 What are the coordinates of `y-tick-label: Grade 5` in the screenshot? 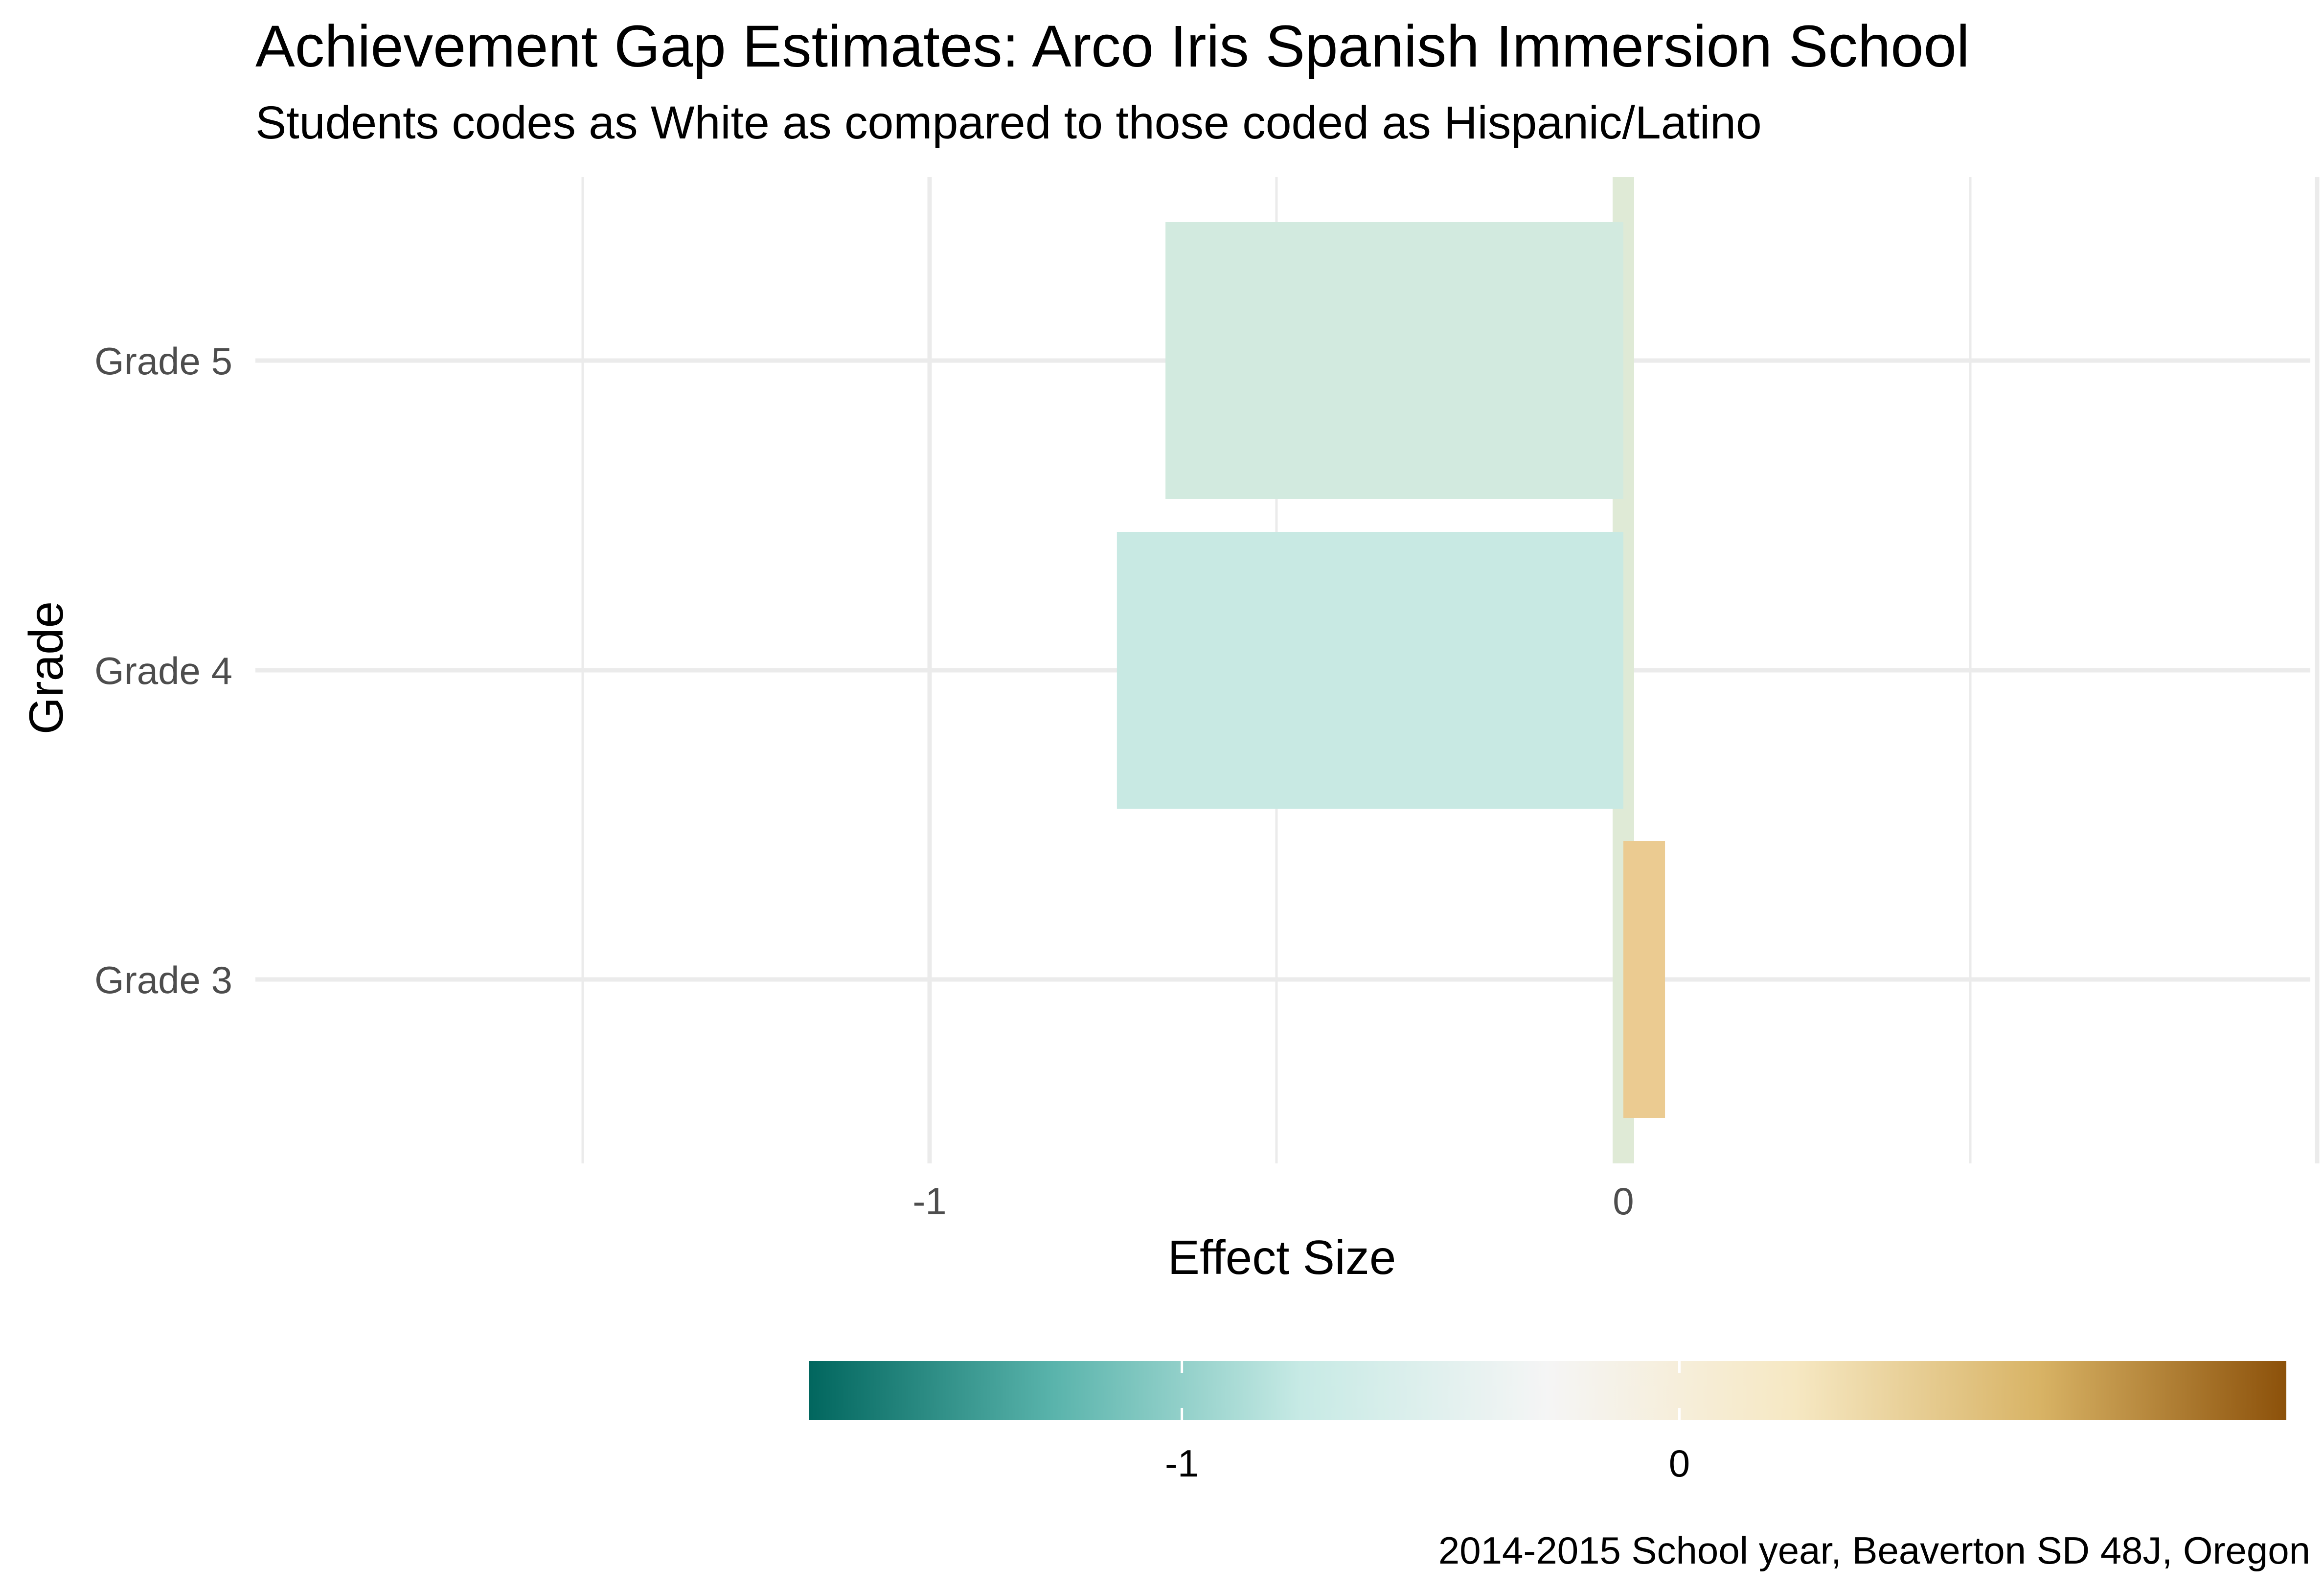 It's located at (163, 361).